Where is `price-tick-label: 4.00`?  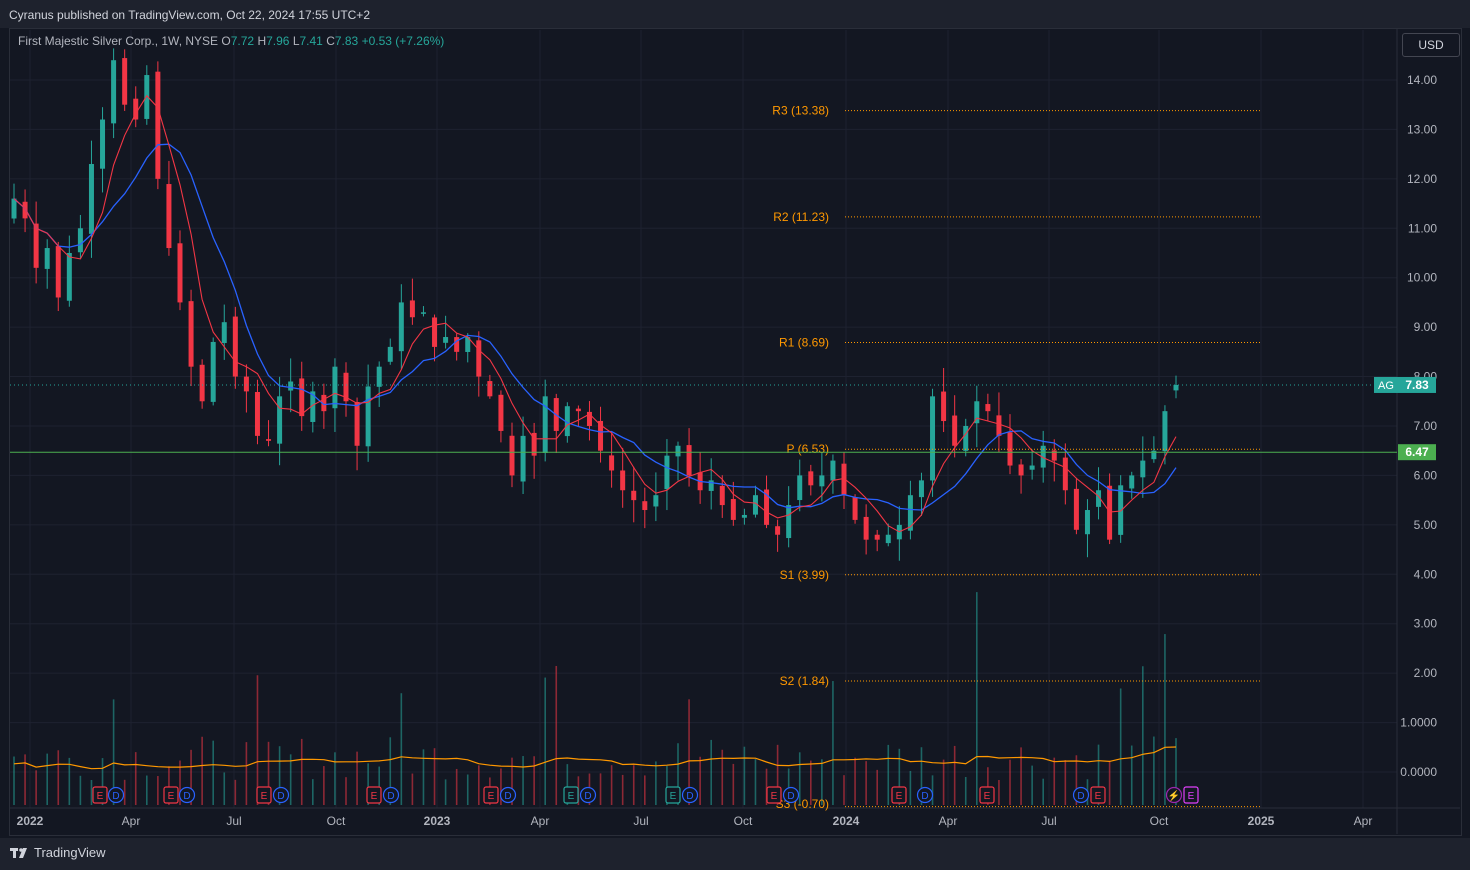 price-tick-label: 4.00 is located at coordinates (1426, 574).